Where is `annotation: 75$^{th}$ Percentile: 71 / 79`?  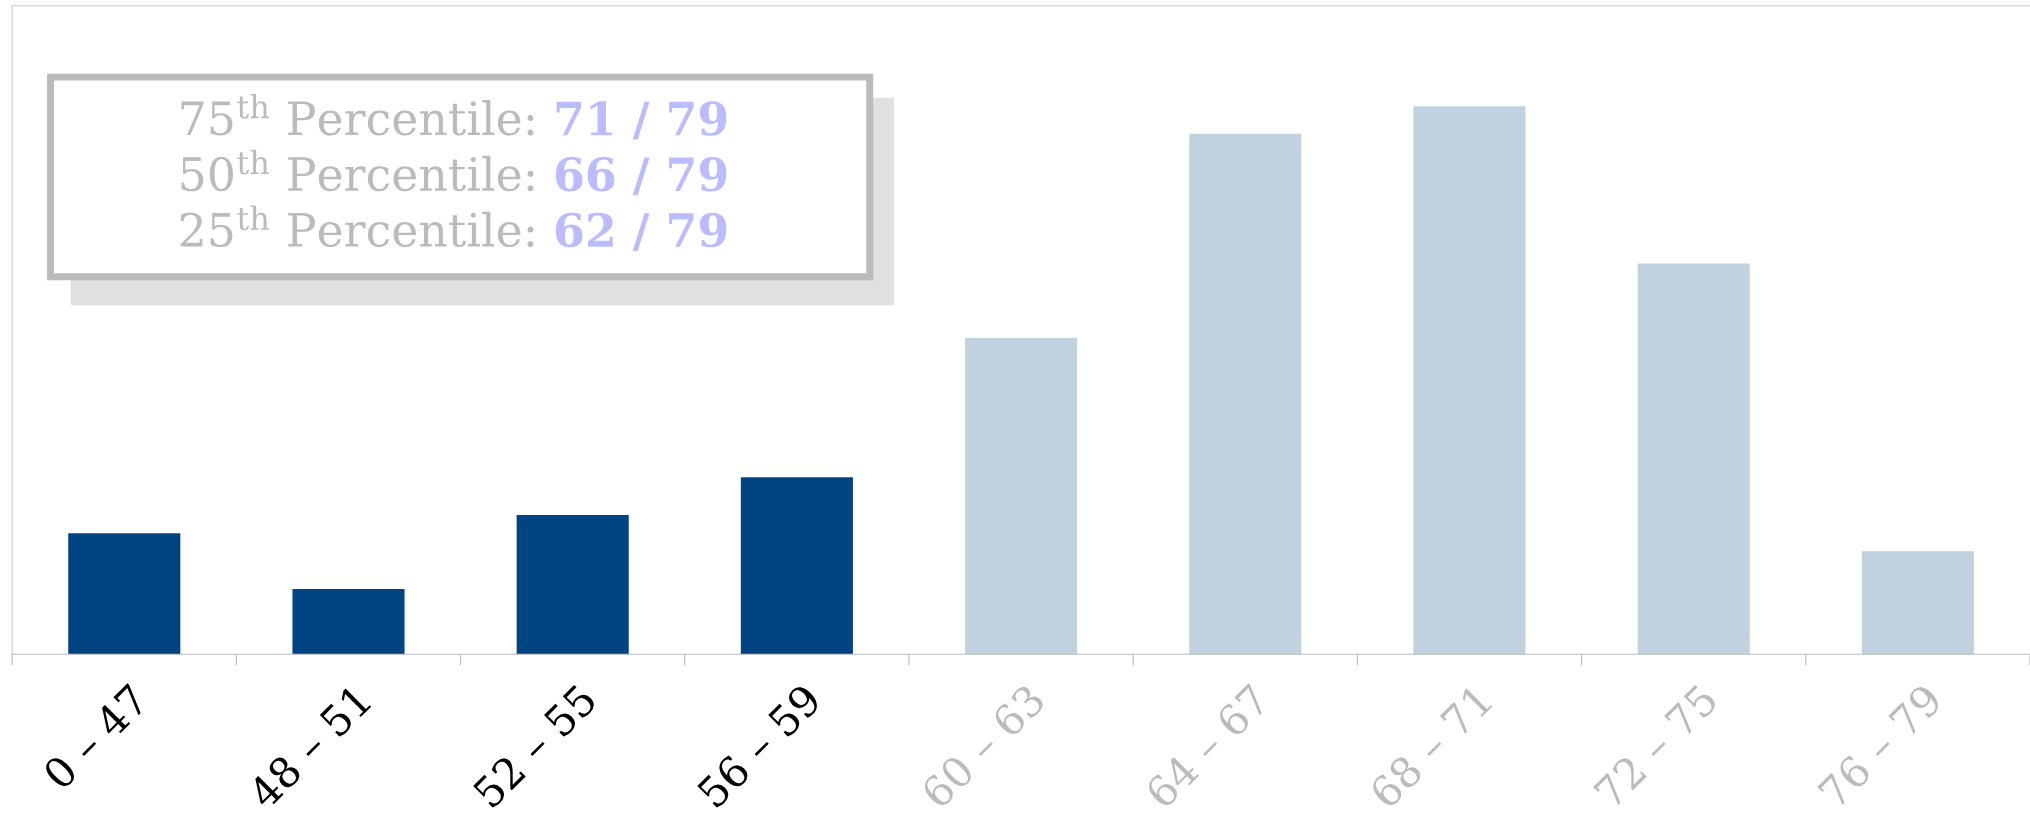 annotation: 75$^{th}$ Percentile: 71 / 79 is located at coordinates (454, 116).